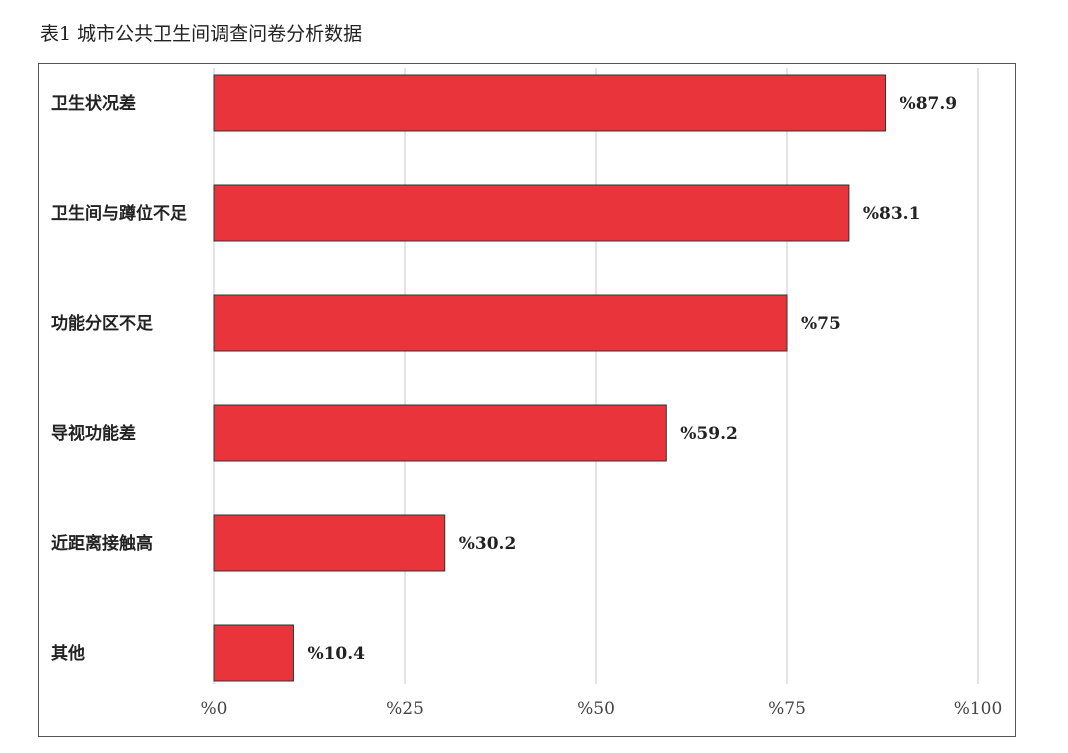 The width and height of the screenshot is (1068, 753). I want to click on value-label: %30.2, so click(488, 544).